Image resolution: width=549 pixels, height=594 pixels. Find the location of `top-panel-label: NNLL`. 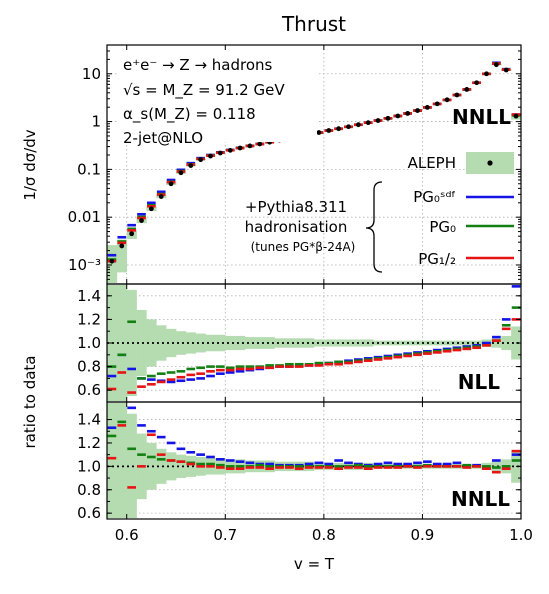

top-panel-label: NNLL is located at coordinates (481, 117).